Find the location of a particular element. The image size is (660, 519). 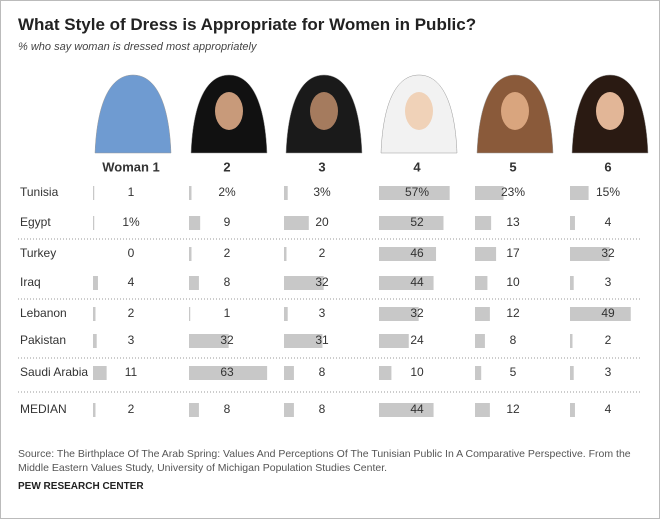

row-label: Tunisia is located at coordinates (39, 192).